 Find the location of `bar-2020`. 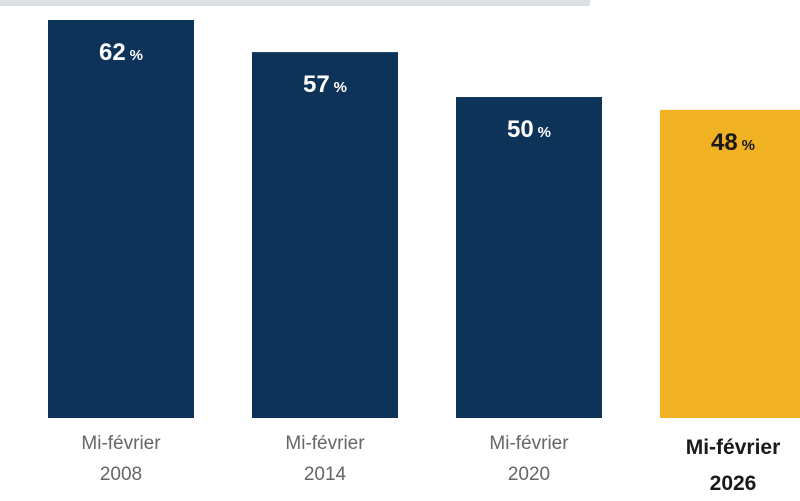

bar-2020 is located at coordinates (529, 257).